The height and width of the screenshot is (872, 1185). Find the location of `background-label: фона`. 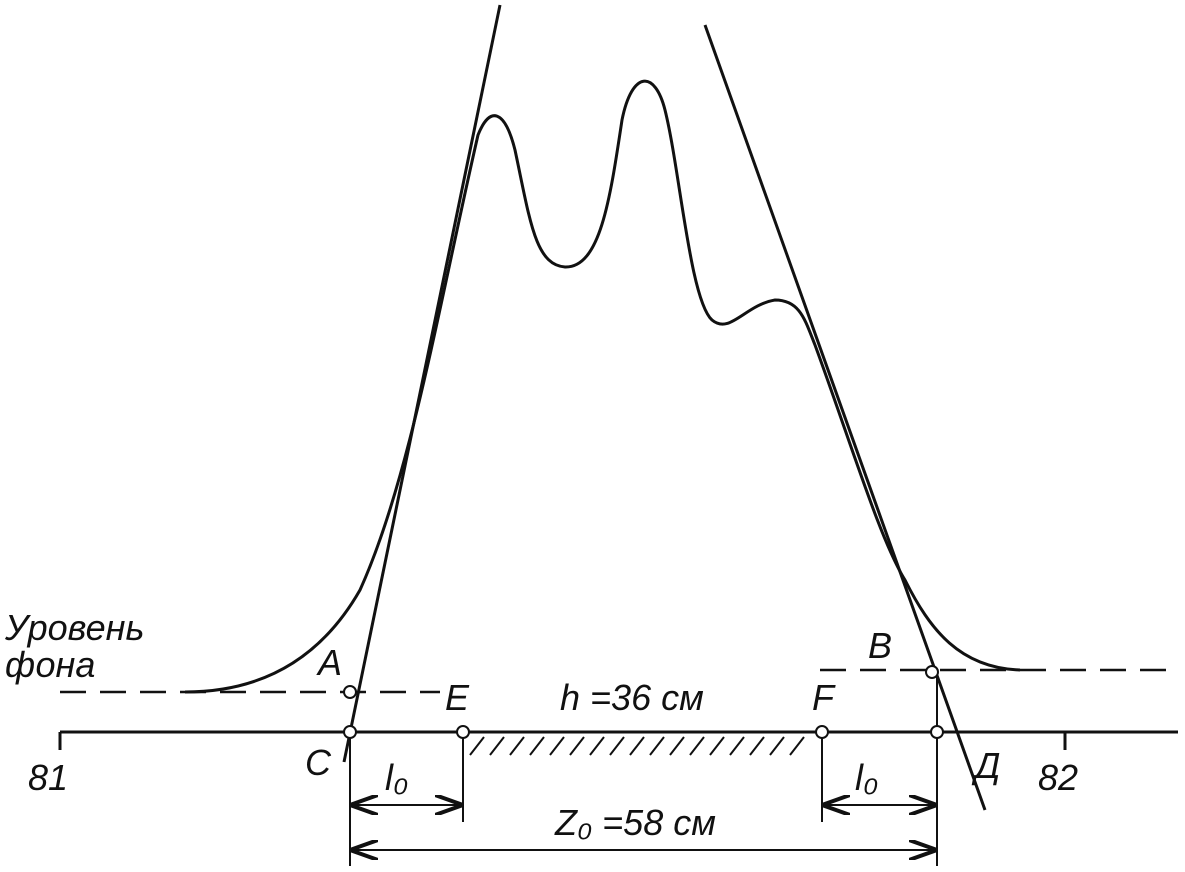

background-label: фона is located at coordinates (50, 664).